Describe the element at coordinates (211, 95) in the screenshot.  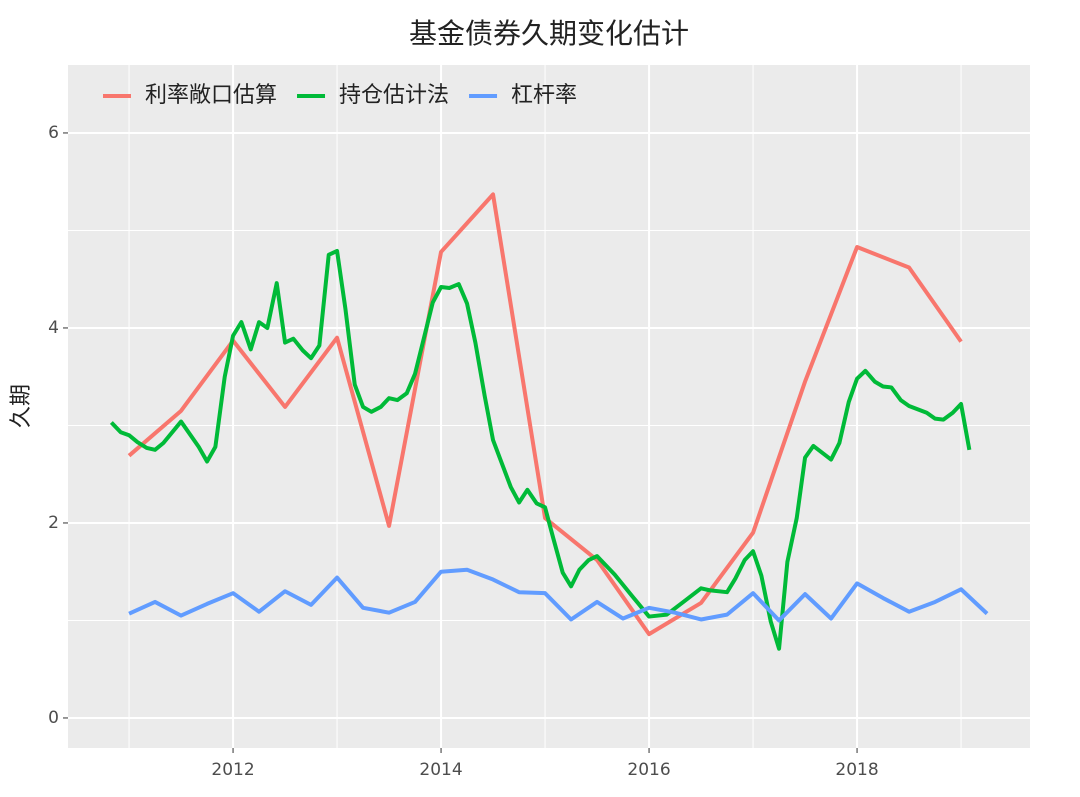
I see `legend-label: 利率敞口估算` at that location.